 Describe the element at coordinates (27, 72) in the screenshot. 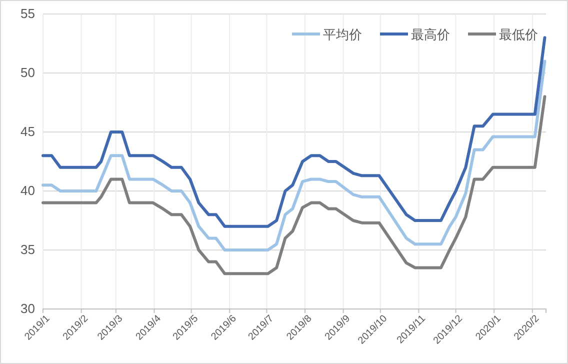

I see `y-tick-label: 50` at that location.